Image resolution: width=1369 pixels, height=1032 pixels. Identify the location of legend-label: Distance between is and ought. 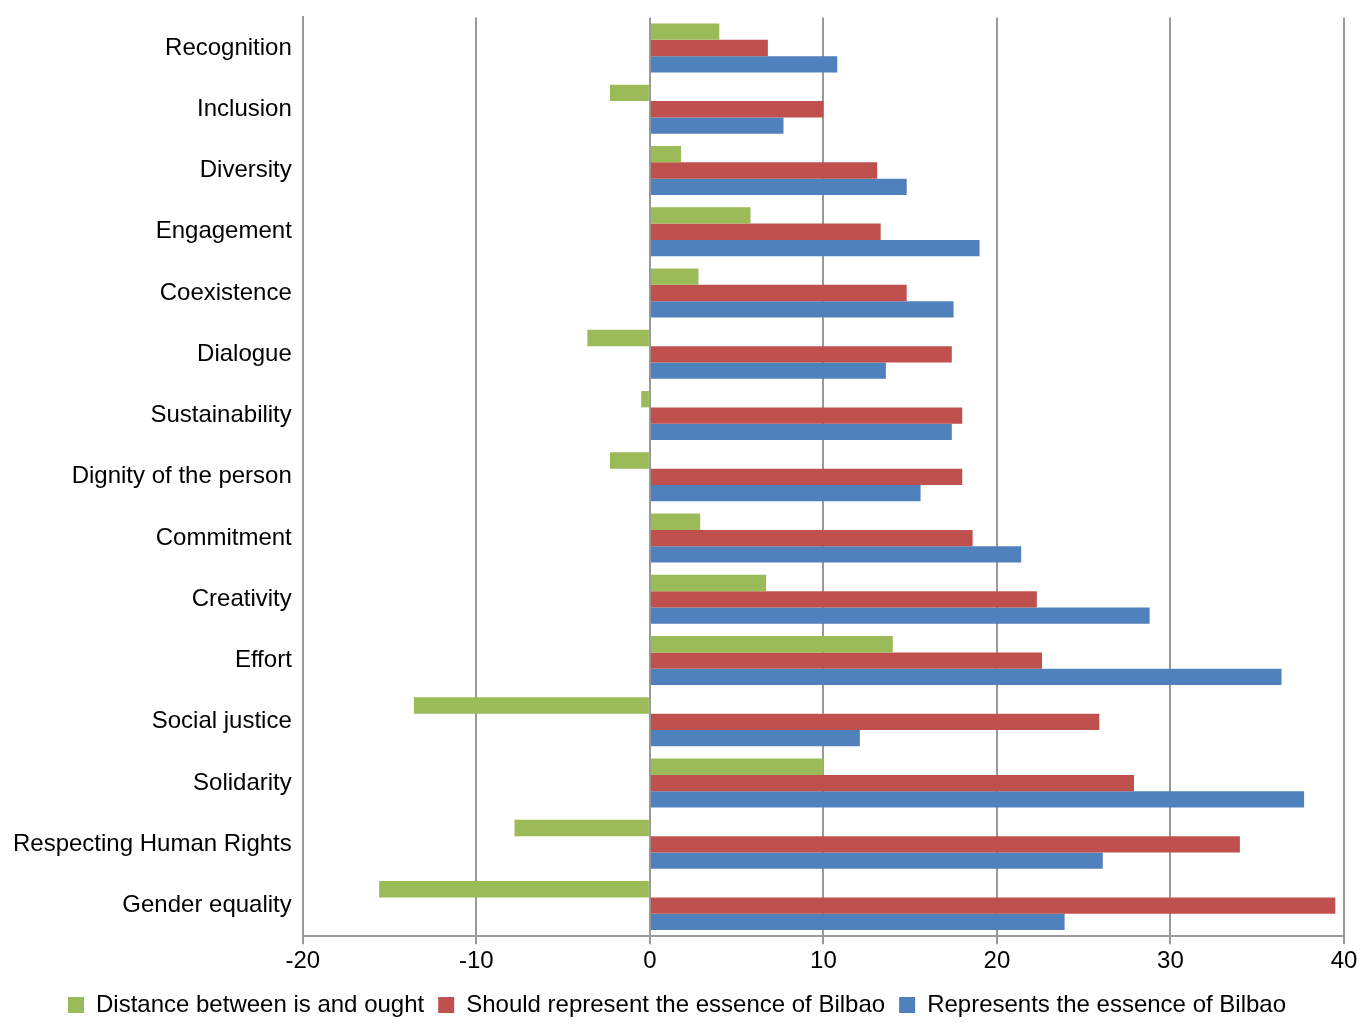
(260, 1003).